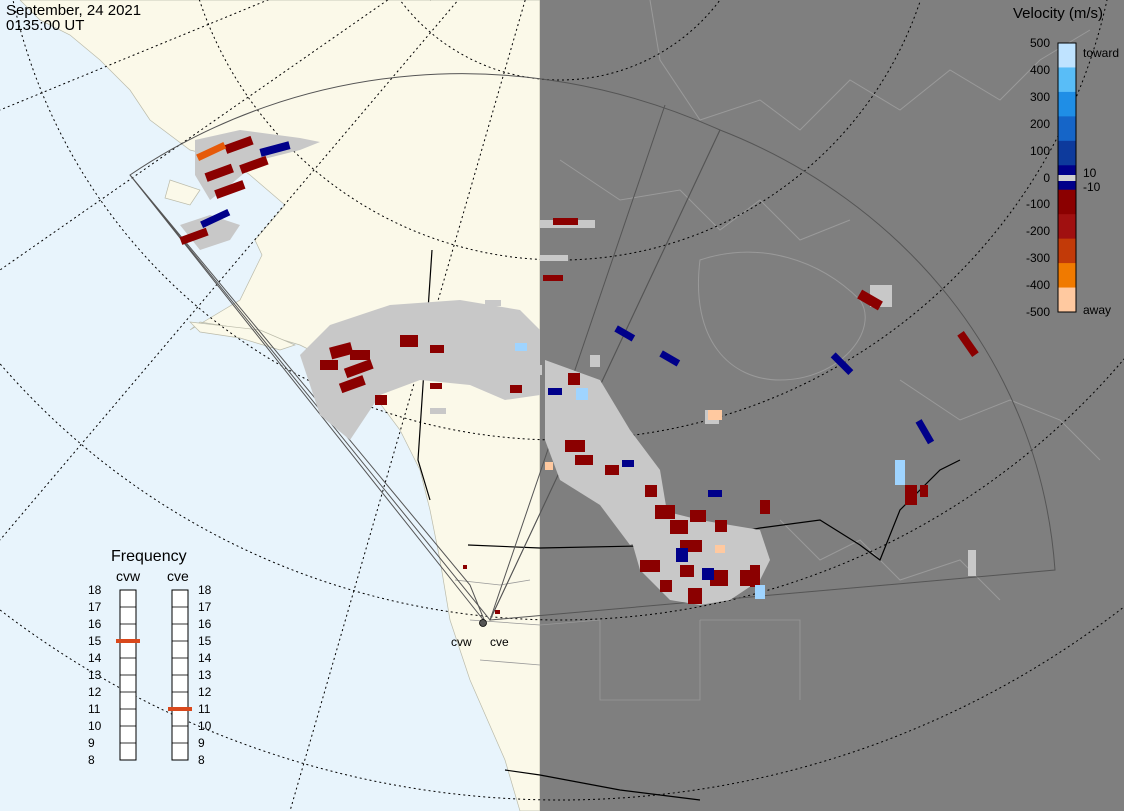 Image resolution: width=1124 pixels, height=811 pixels. What do you see at coordinates (1101, 53) in the screenshot?
I see `colorbar-toward-label: toward` at bounding box center [1101, 53].